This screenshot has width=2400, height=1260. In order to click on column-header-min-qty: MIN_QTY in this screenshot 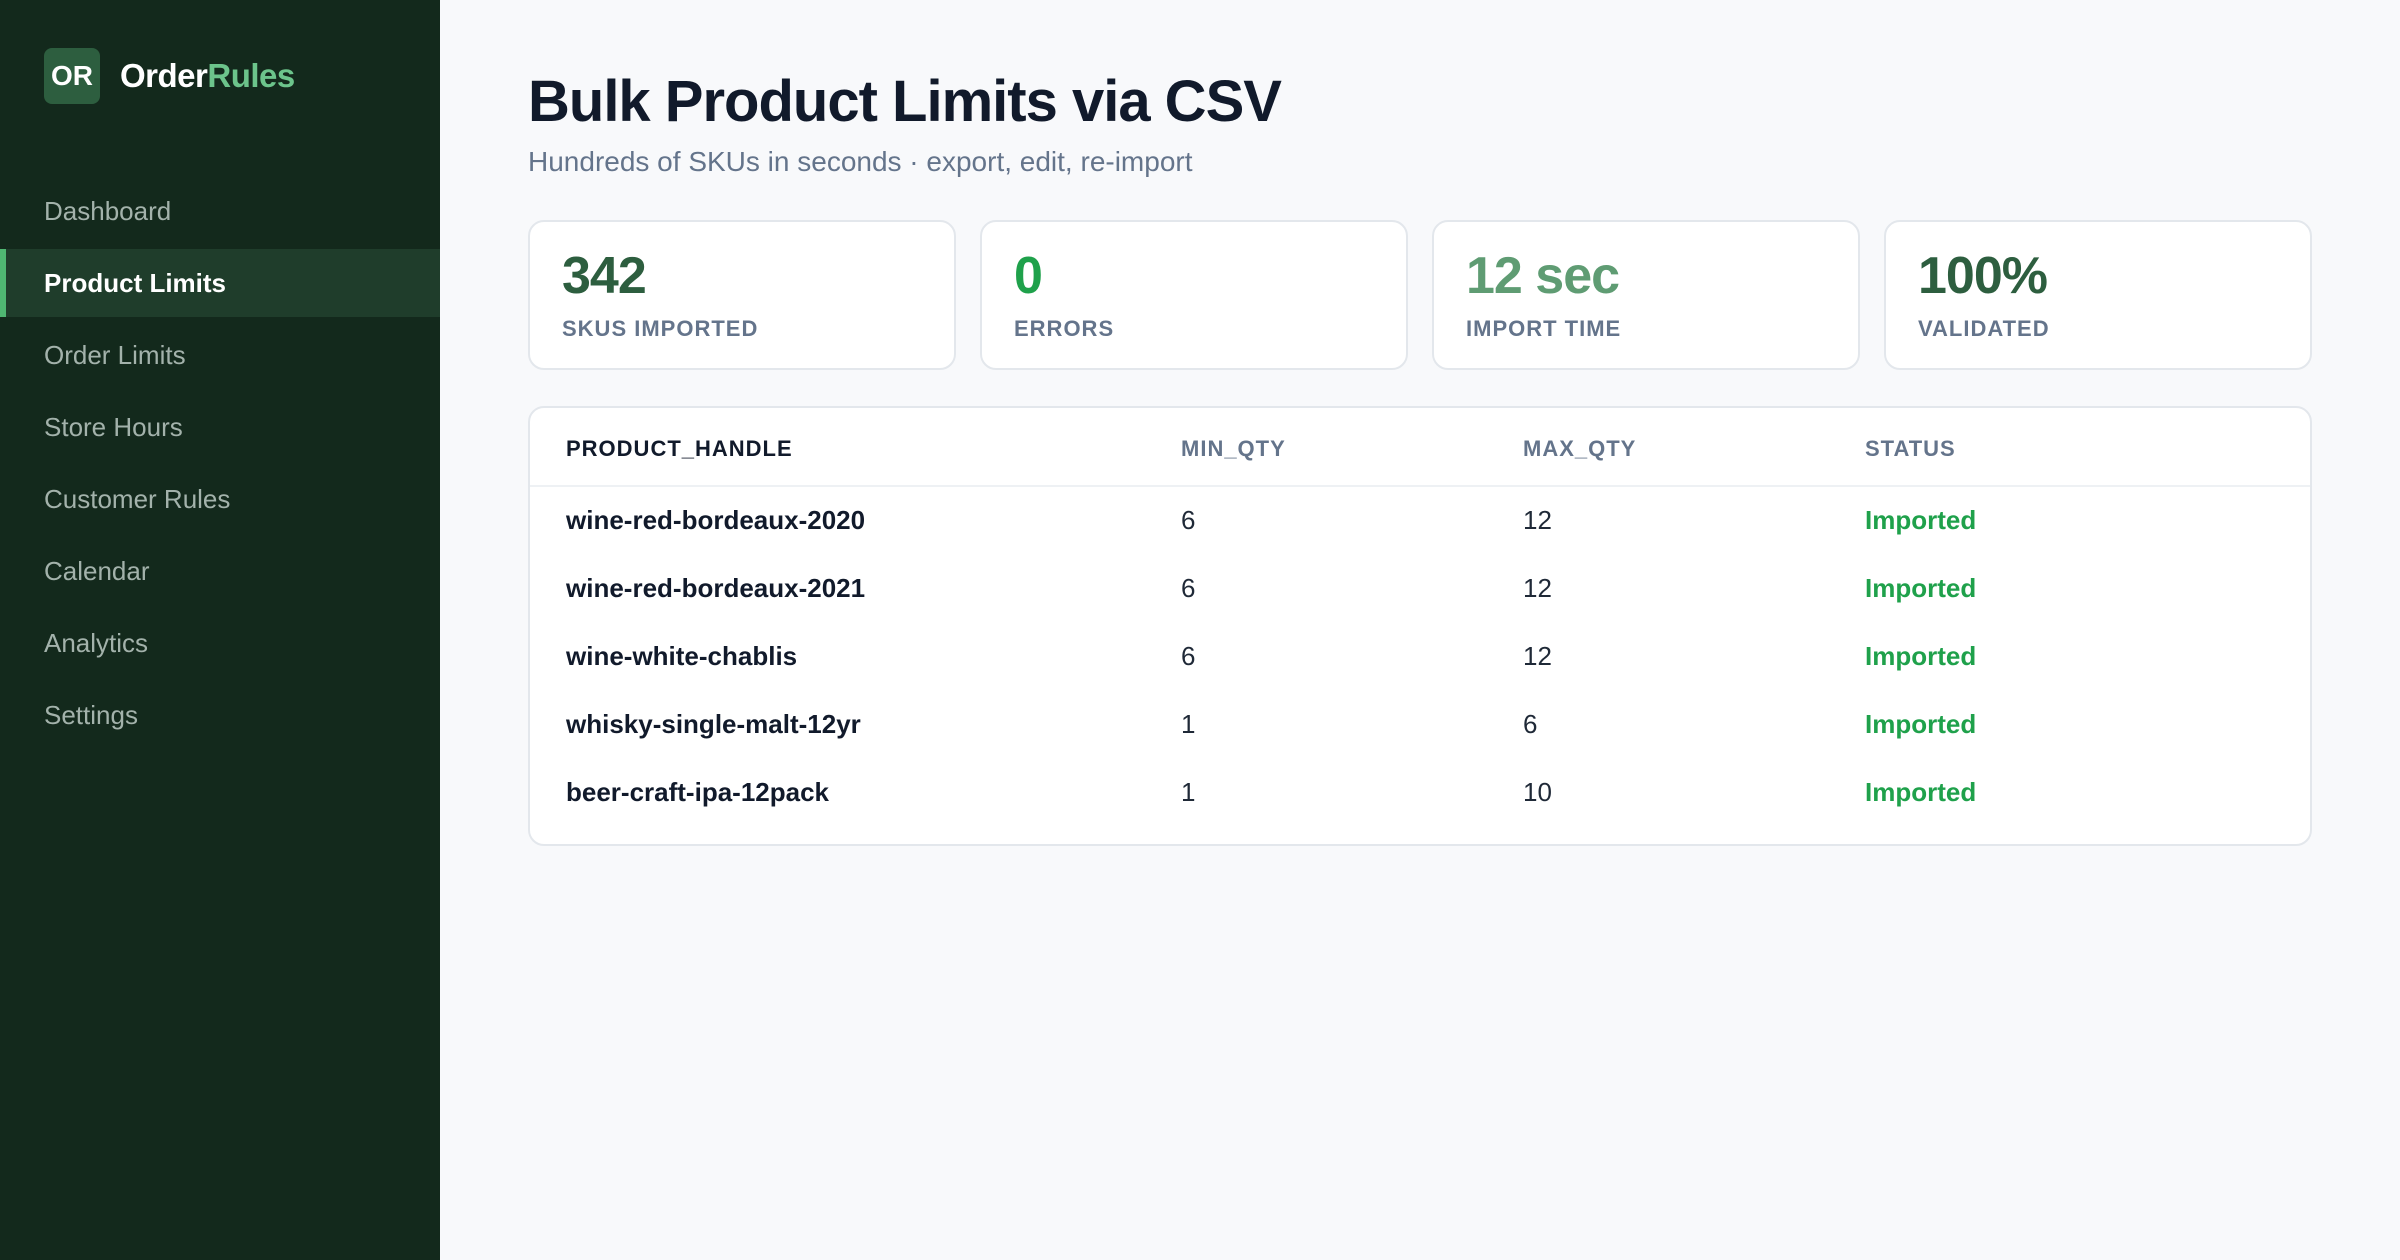, I will do `click(1352, 447)`.